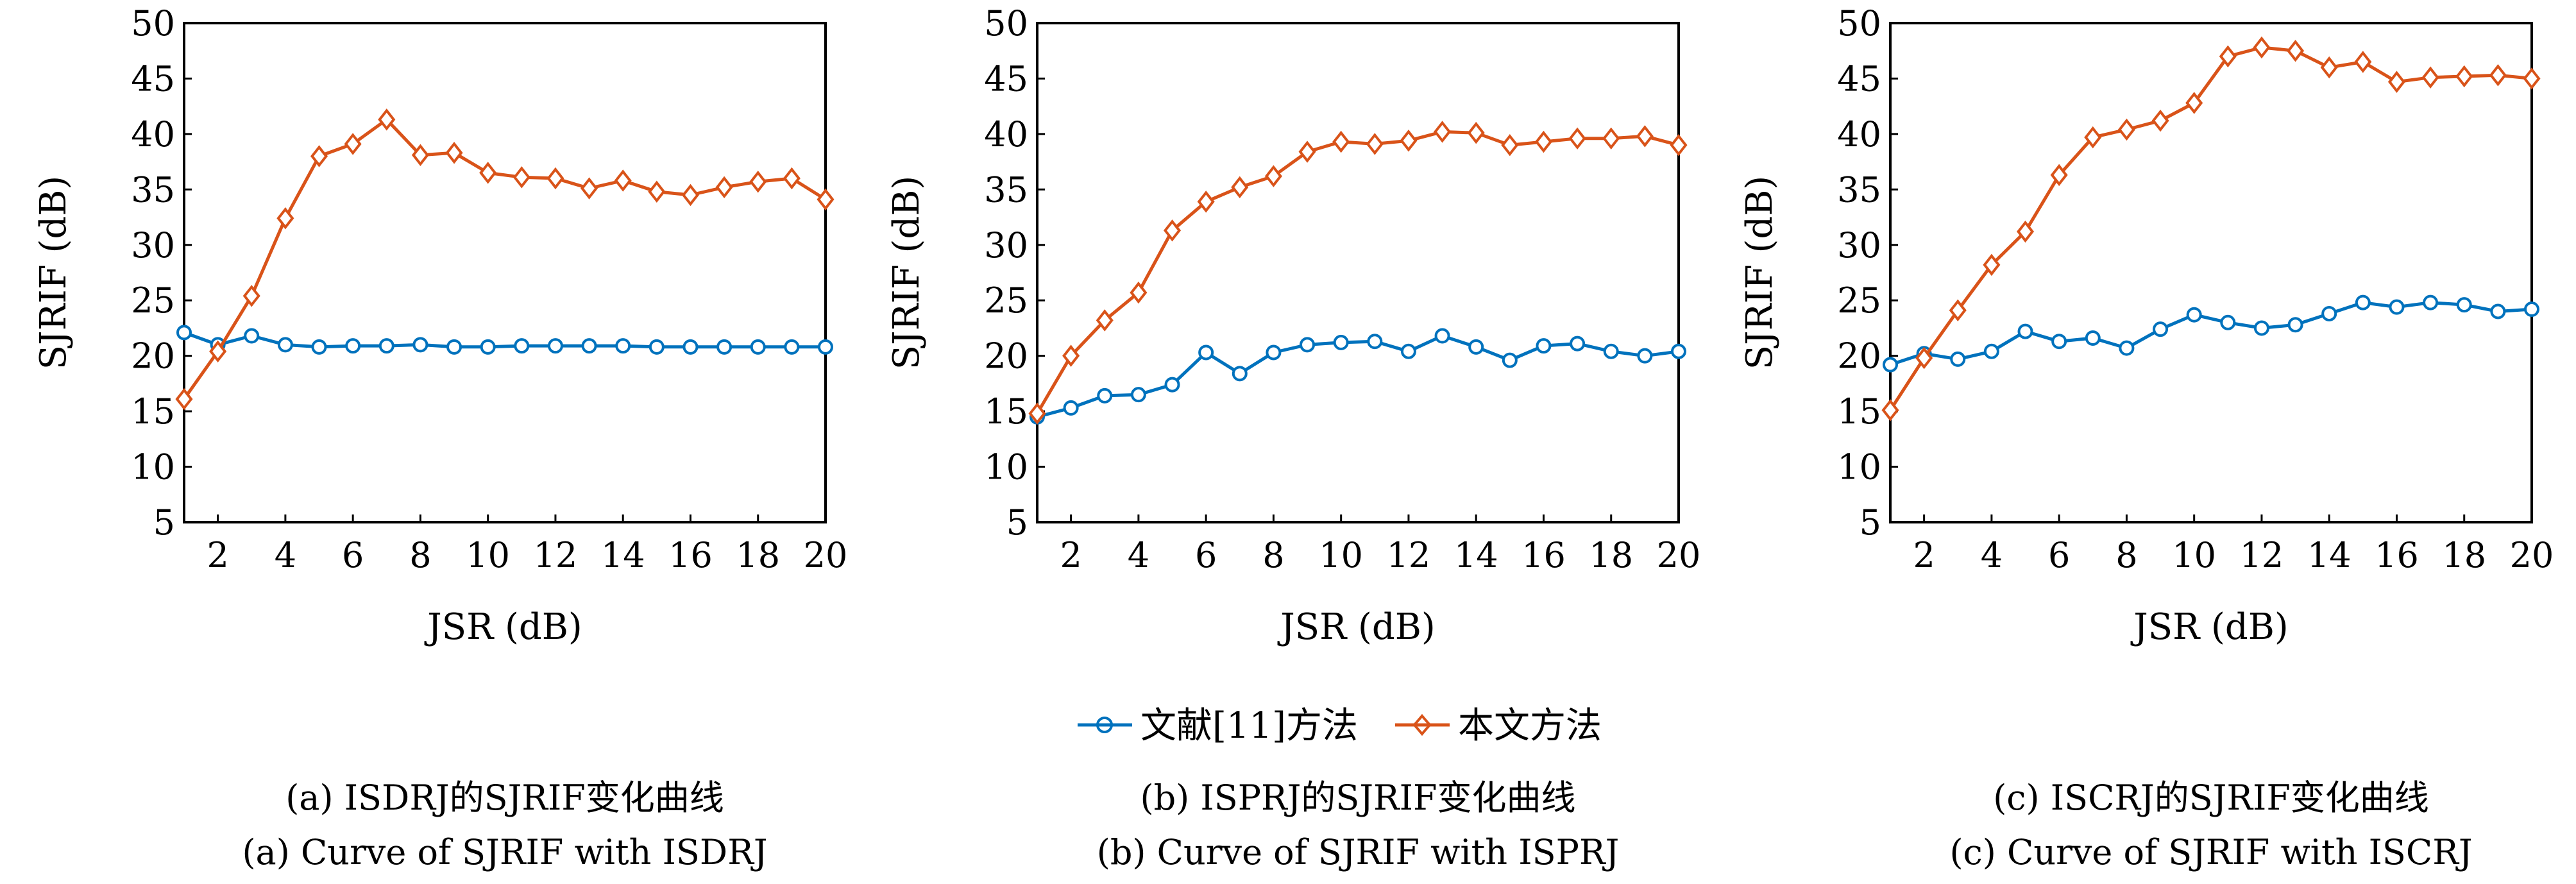 The width and height of the screenshot is (2576, 884). Describe the element at coordinates (1104, 725) in the screenshot. I see `legend-marker-circle` at that location.